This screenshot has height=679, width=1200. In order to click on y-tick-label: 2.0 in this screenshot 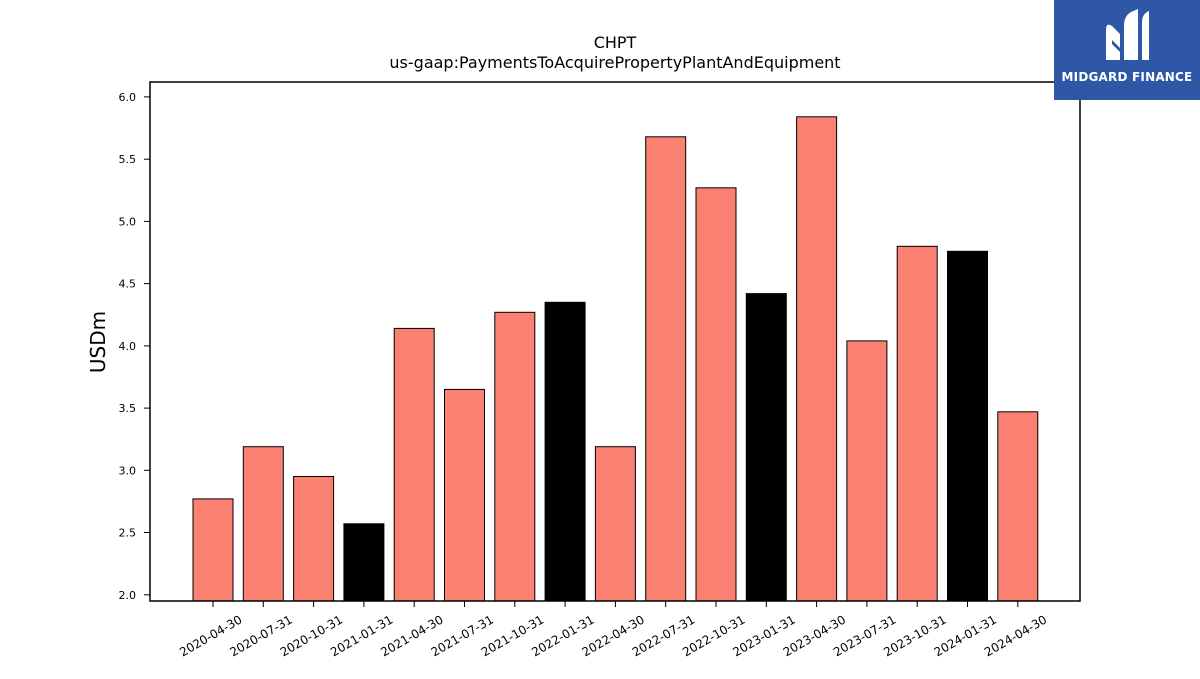, I will do `click(128, 595)`.